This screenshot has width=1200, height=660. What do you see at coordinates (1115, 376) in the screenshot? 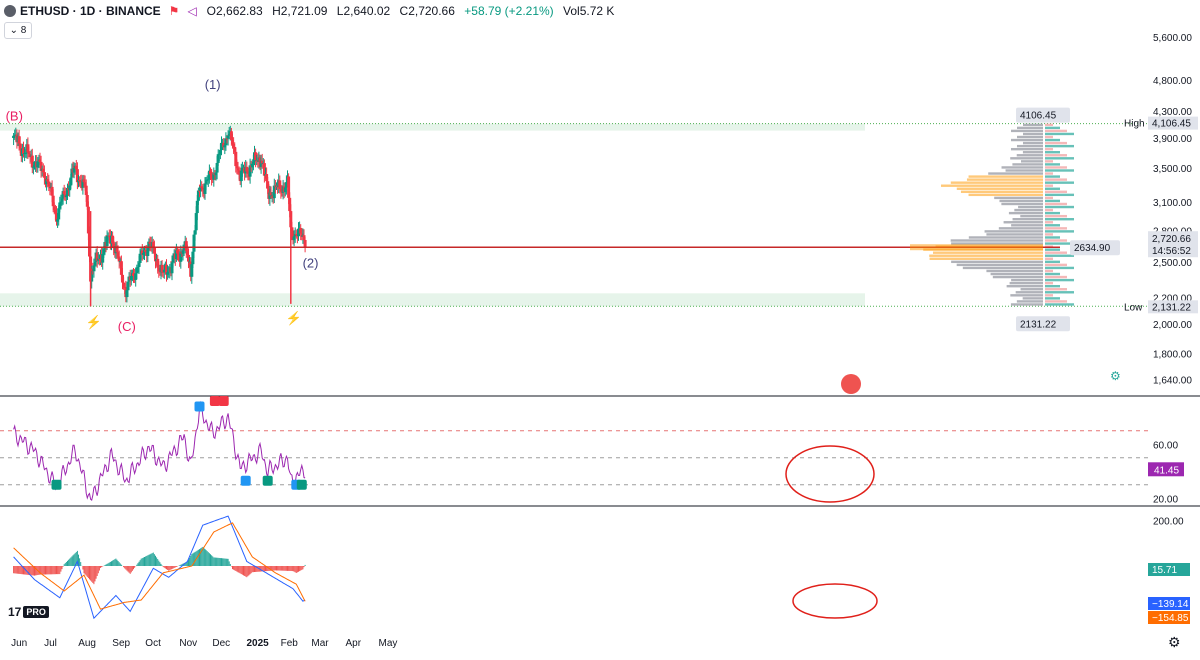
I see `gear-small-icon: ⚙` at bounding box center [1115, 376].